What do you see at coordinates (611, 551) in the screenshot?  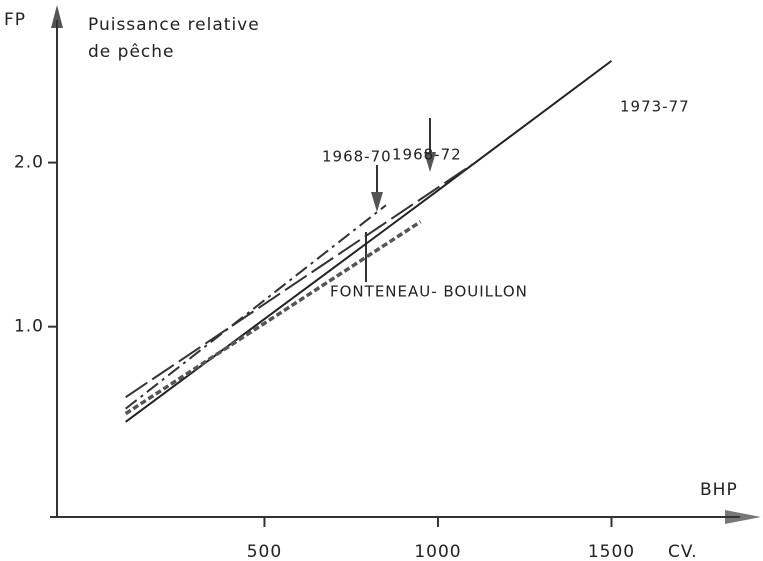 I see `x-tick-label: 1500` at bounding box center [611, 551].